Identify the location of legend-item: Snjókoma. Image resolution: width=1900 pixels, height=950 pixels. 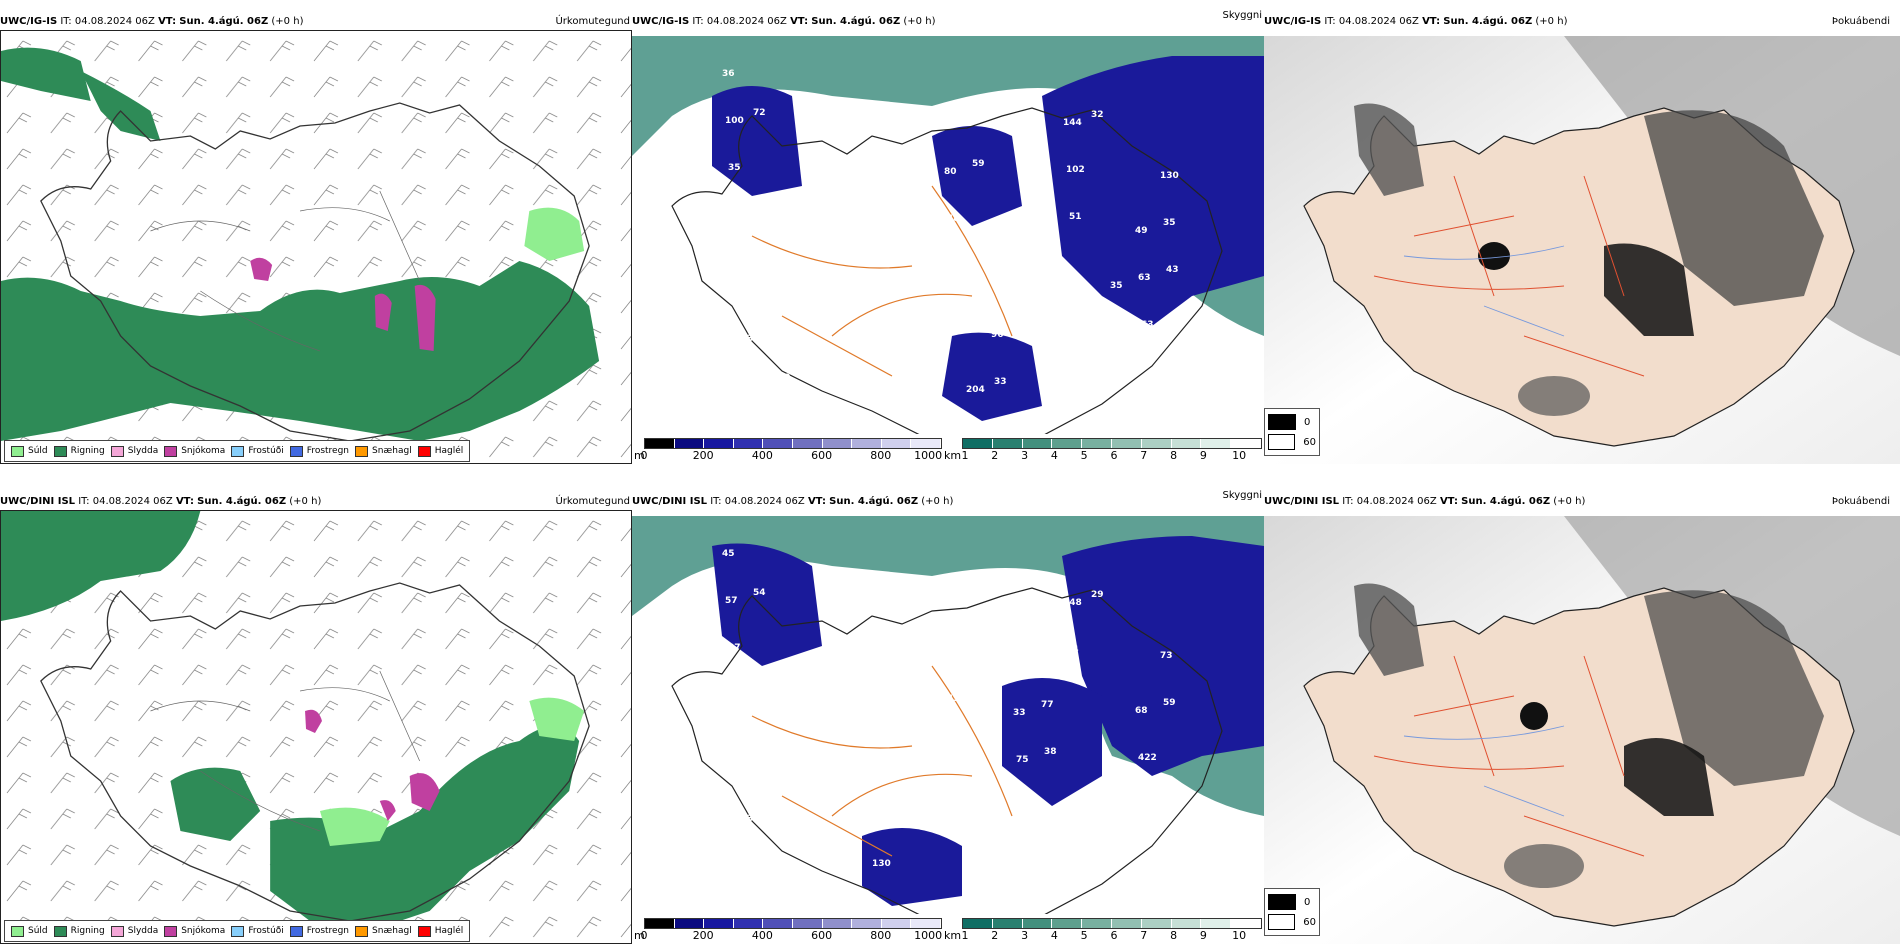
(194, 451).